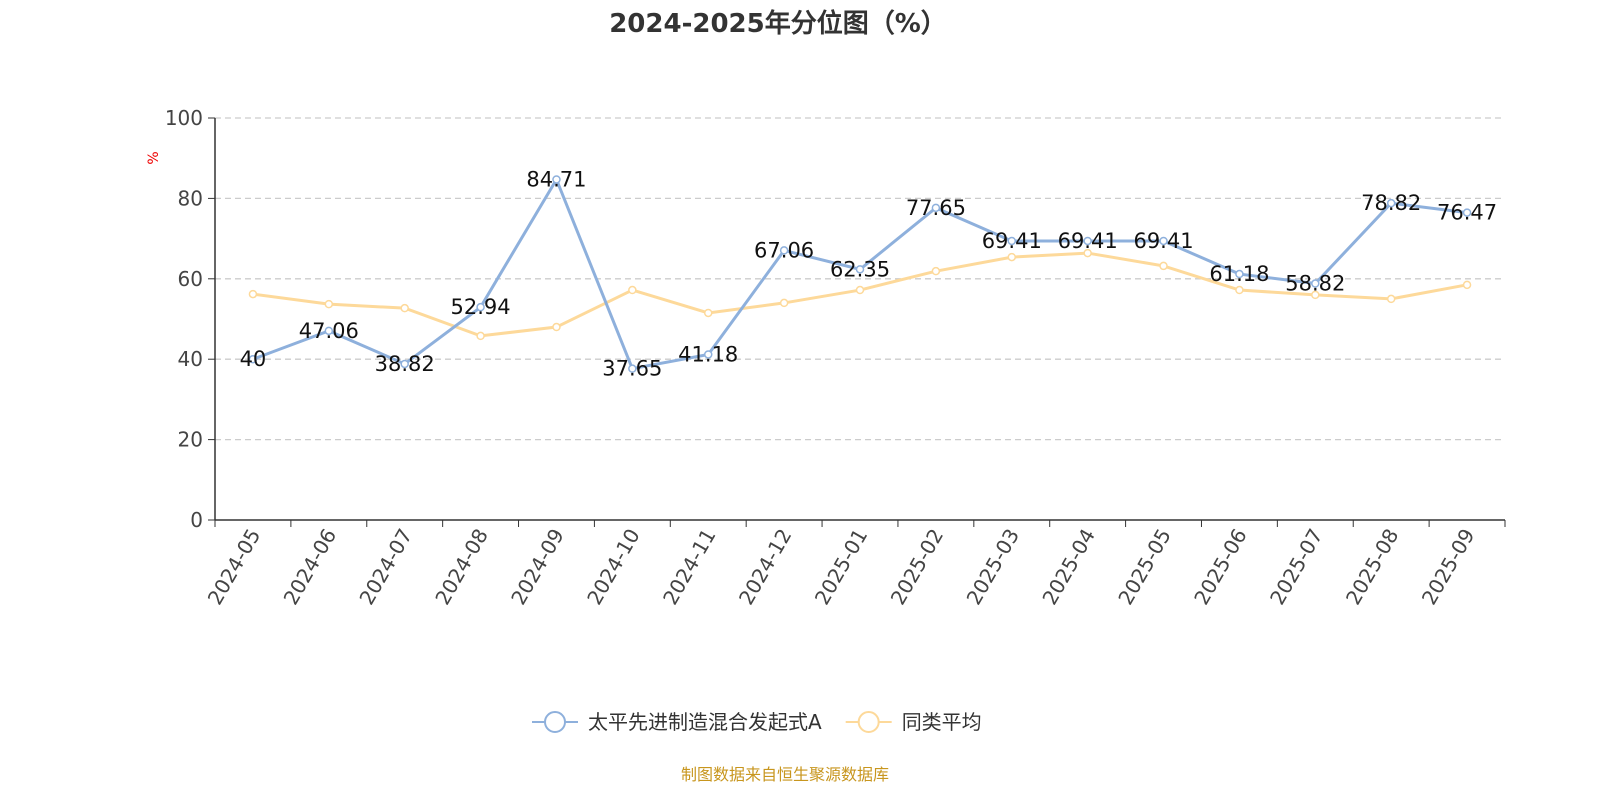  I want to click on data-label: 78.82, so click(1391, 203).